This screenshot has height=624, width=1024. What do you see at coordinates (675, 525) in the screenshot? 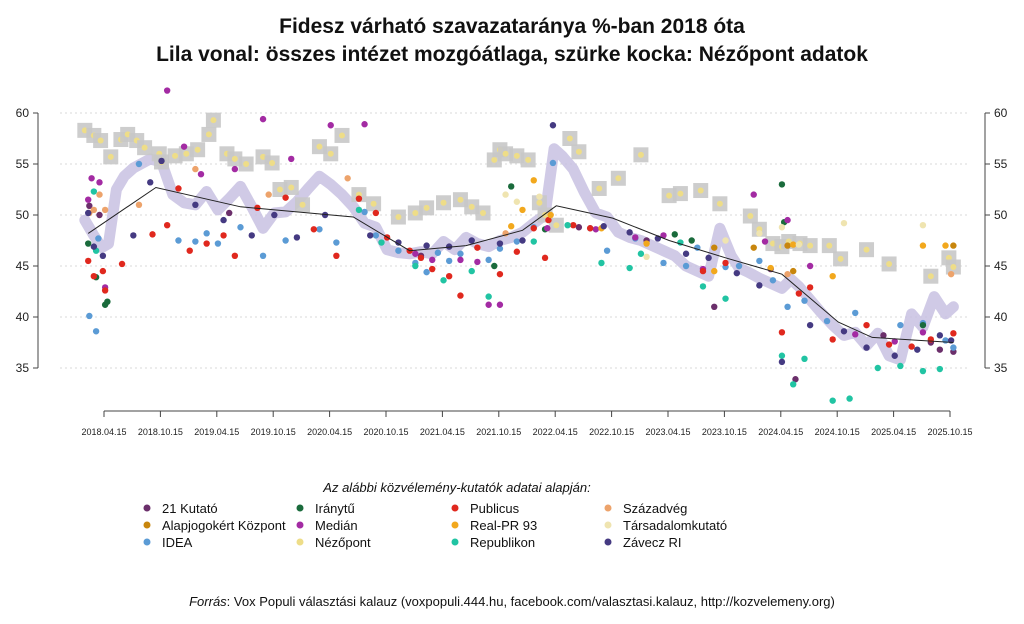
I see `legend-label: Társadalomkutató` at bounding box center [675, 525].